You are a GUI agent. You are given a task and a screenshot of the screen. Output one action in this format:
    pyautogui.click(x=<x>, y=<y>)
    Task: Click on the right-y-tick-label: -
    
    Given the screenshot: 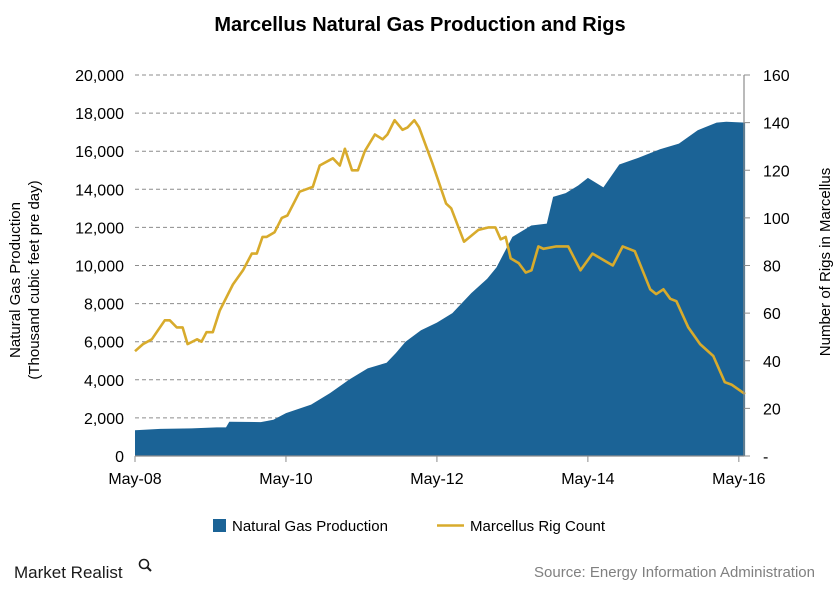 What is the action you would take?
    pyautogui.click(x=765, y=457)
    